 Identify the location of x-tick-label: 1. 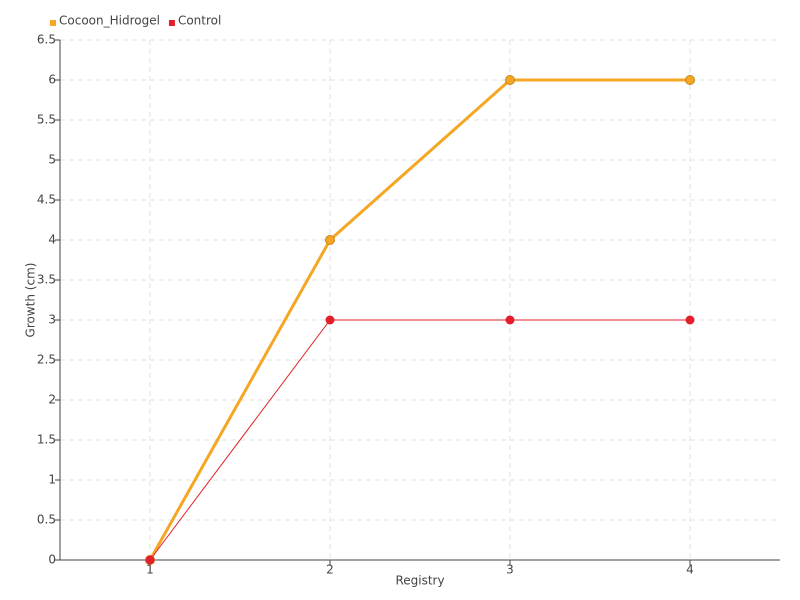
(150, 570).